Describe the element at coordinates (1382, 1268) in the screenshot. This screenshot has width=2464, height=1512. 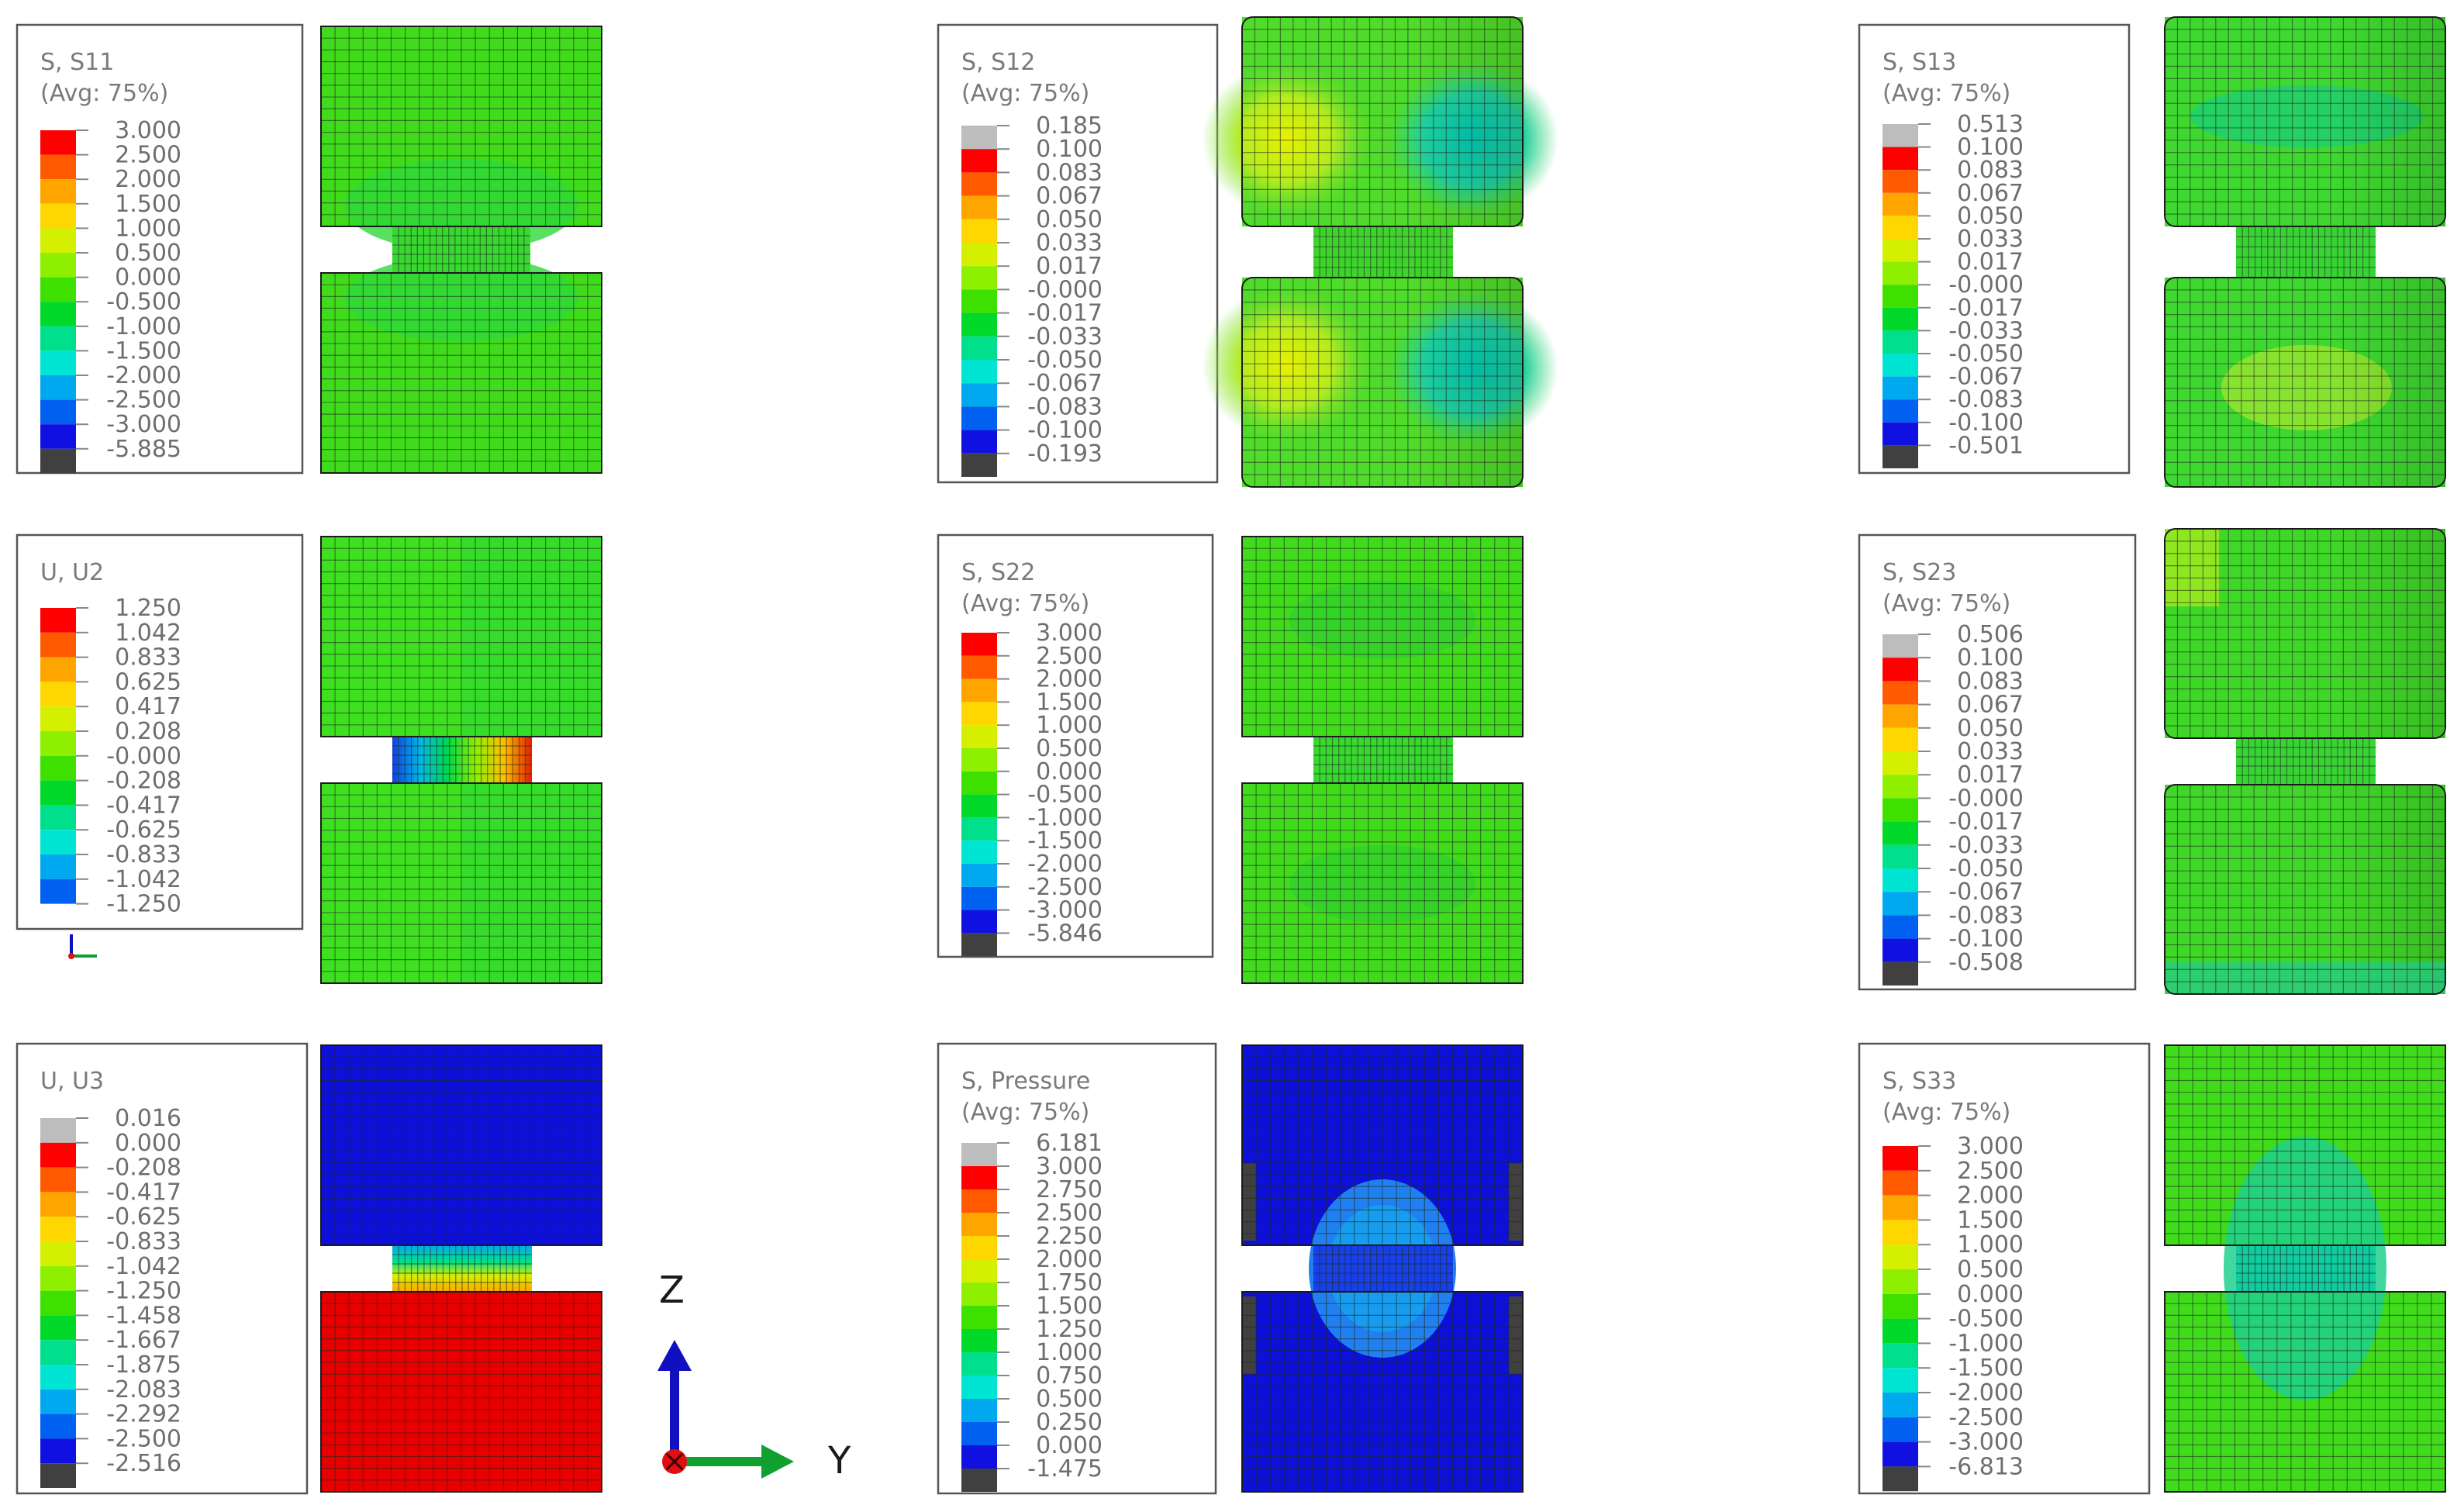
I see `specimen-pressure` at that location.